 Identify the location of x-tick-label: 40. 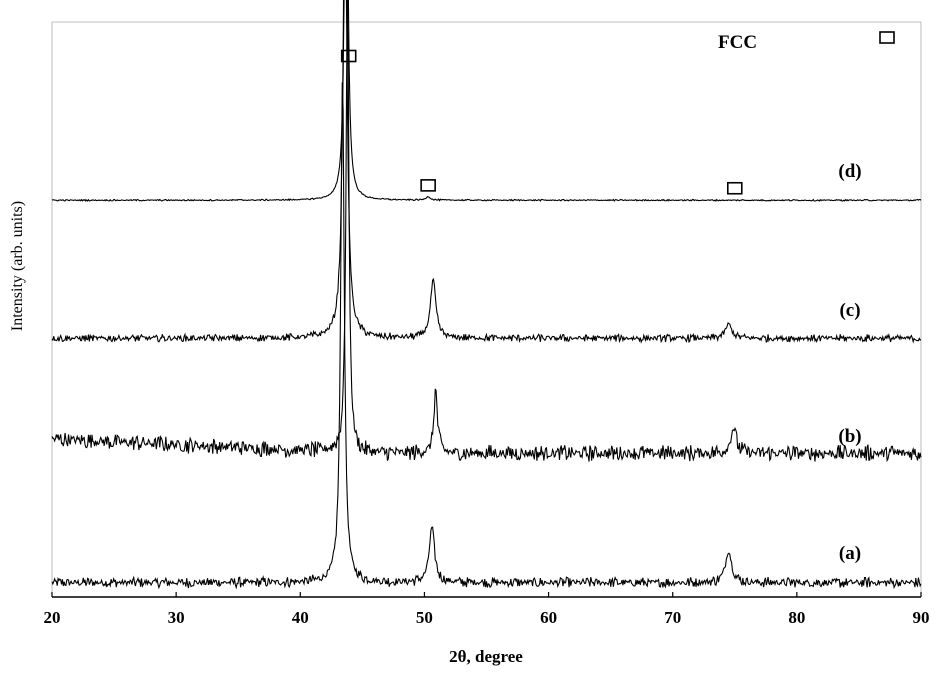
(300, 617).